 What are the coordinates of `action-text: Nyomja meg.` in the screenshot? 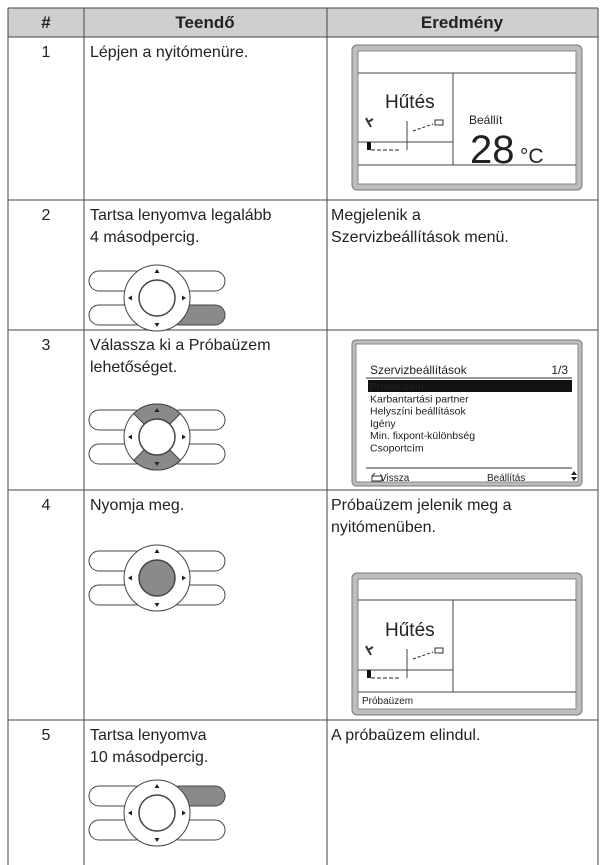 It's located at (137, 505).